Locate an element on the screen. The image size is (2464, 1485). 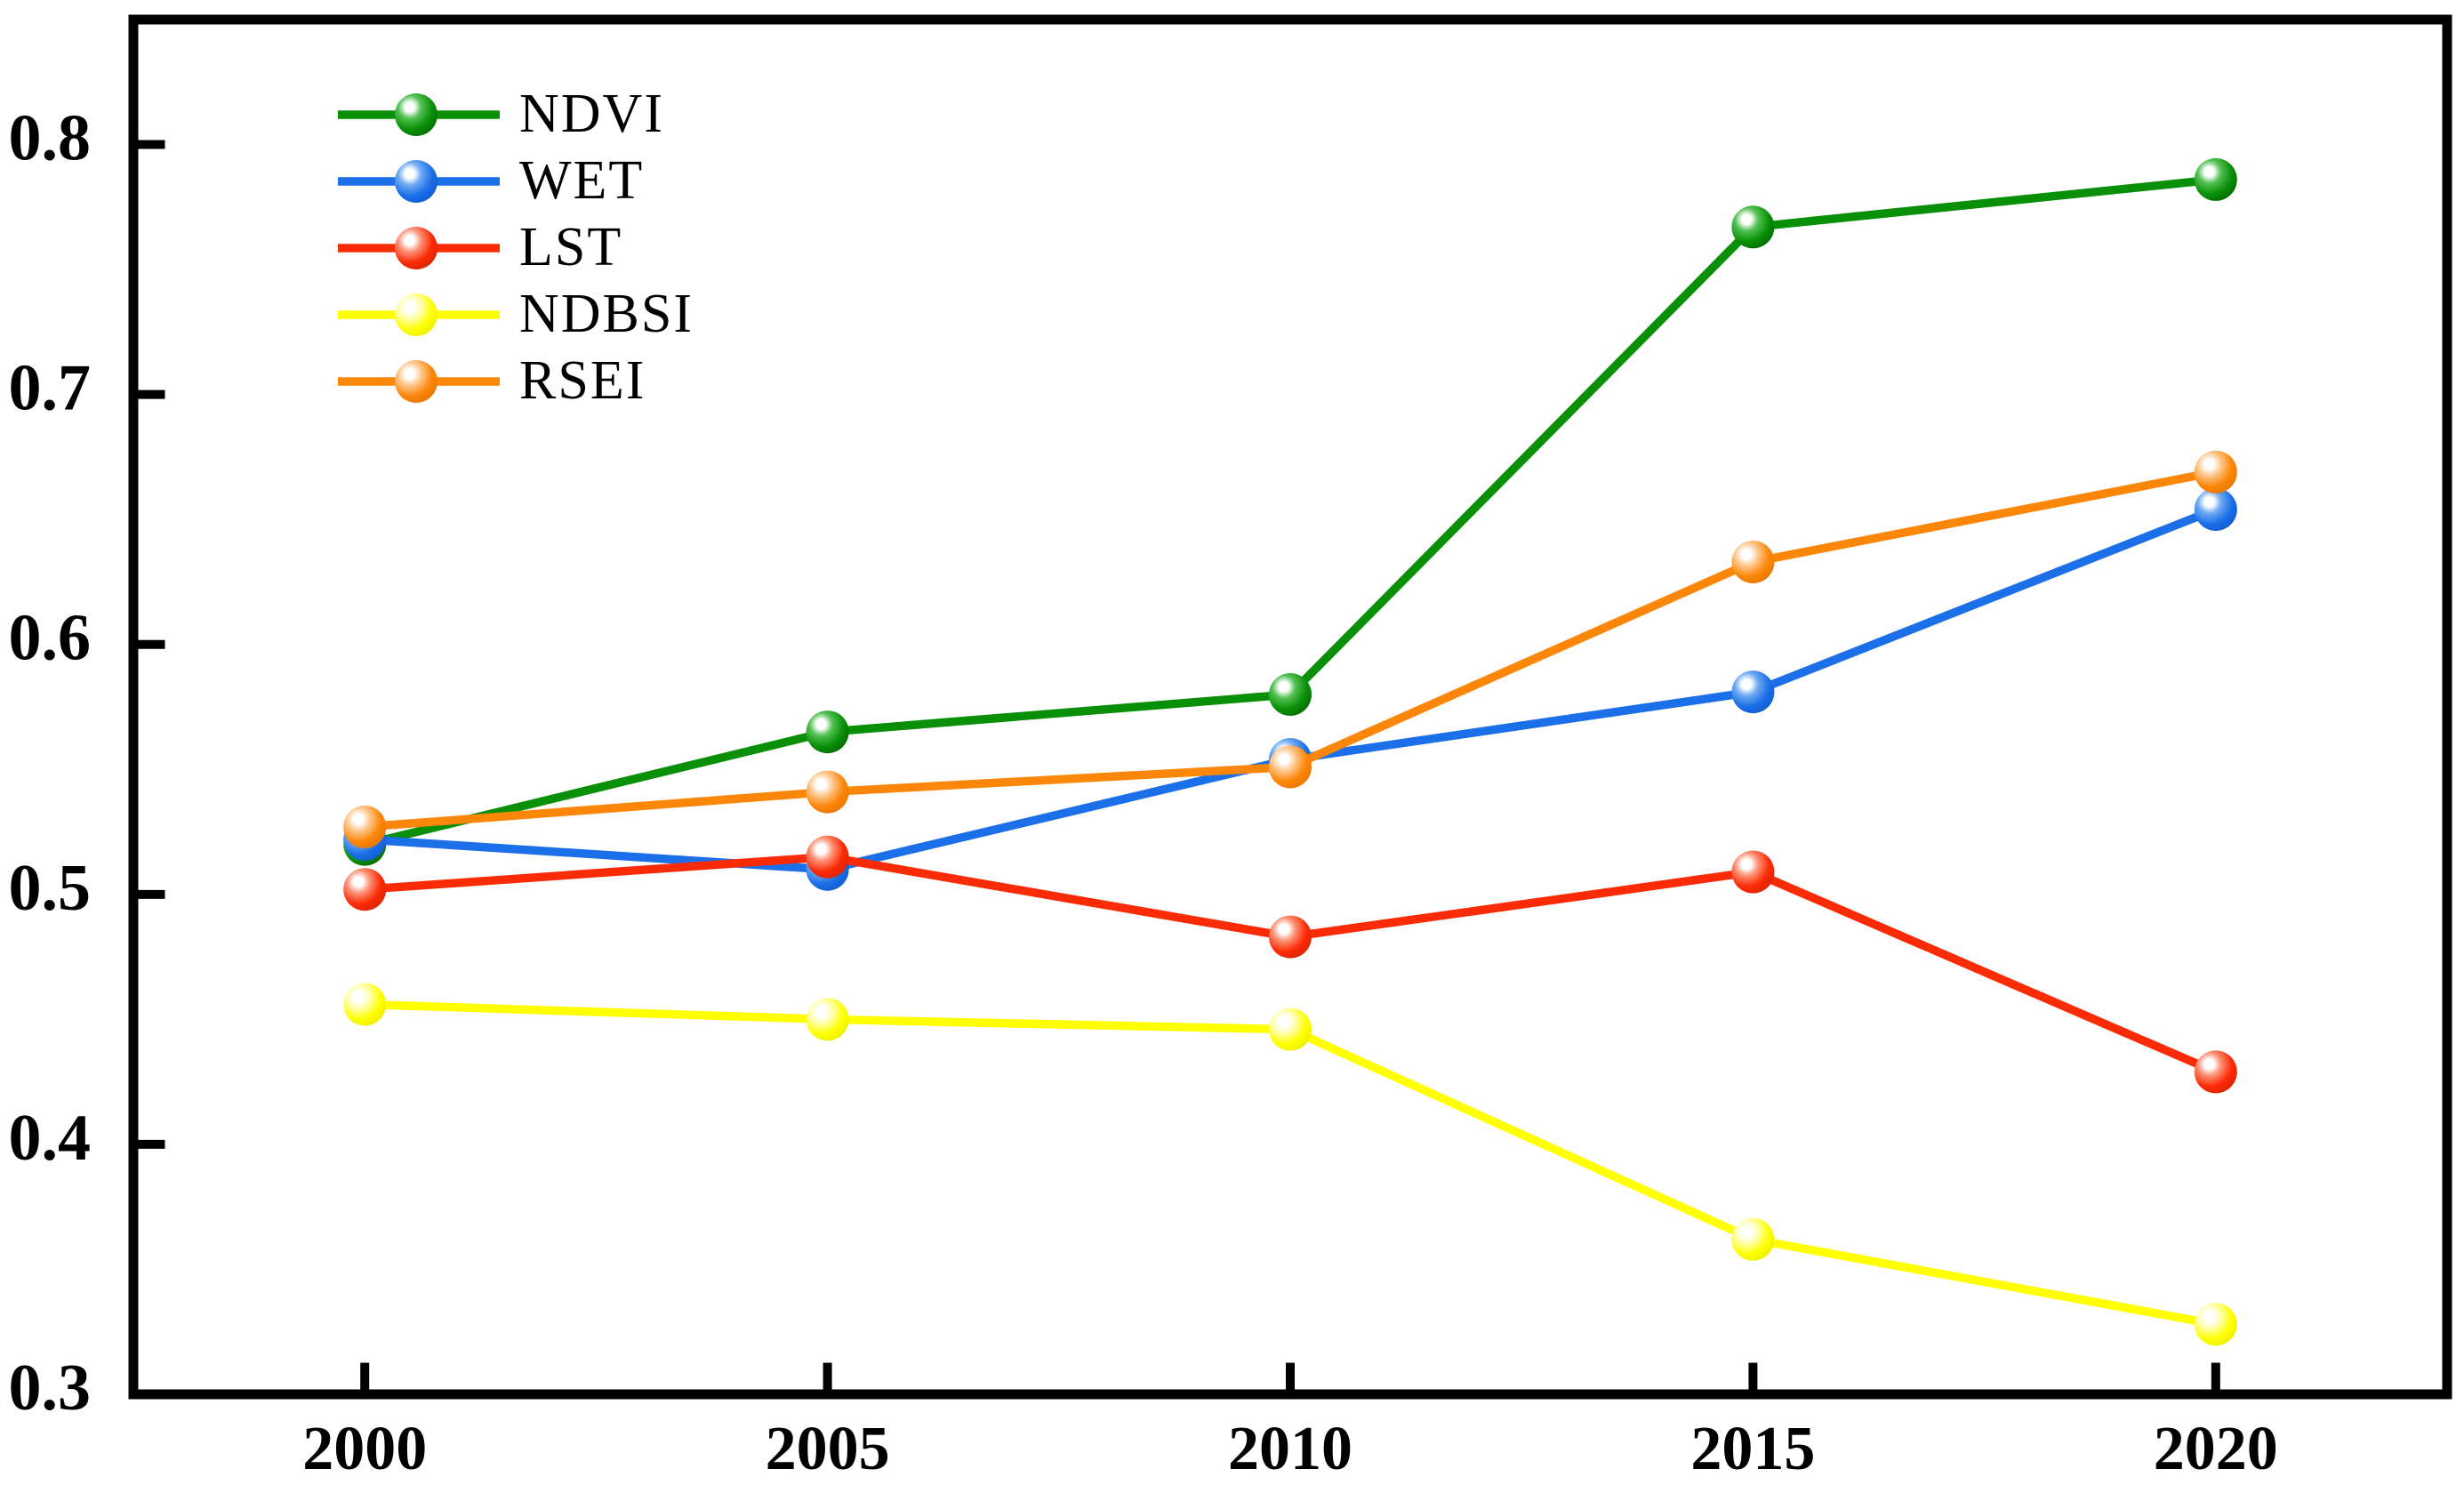
data-point-NDBSI-2010 is located at coordinates (1290, 1029).